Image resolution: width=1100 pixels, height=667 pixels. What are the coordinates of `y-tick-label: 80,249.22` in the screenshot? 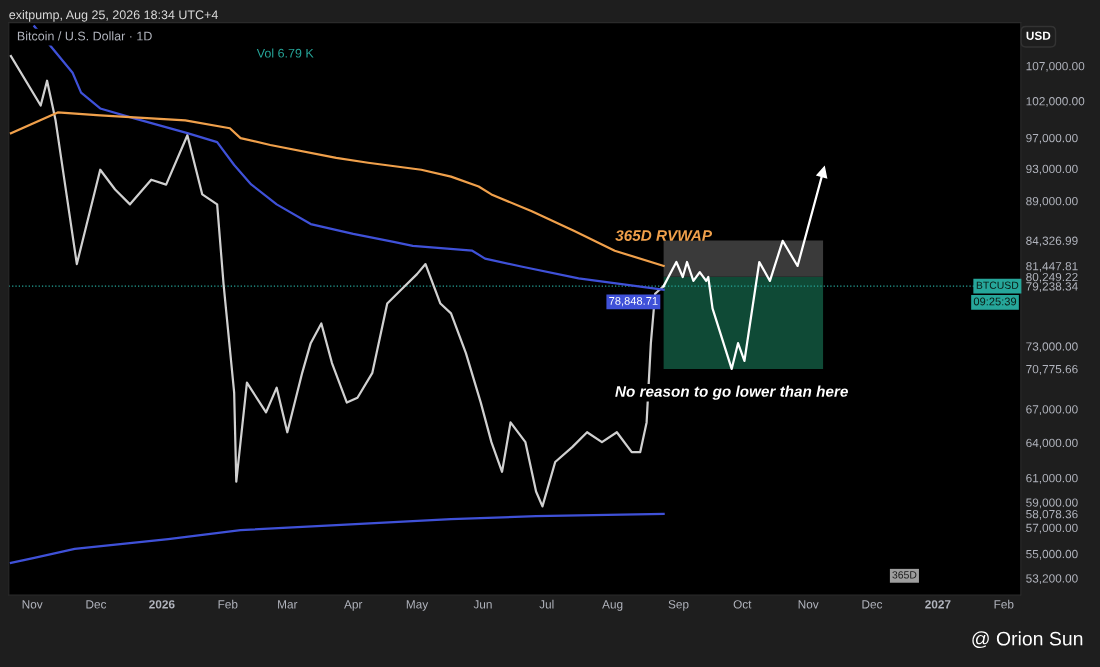 It's located at (1052, 277).